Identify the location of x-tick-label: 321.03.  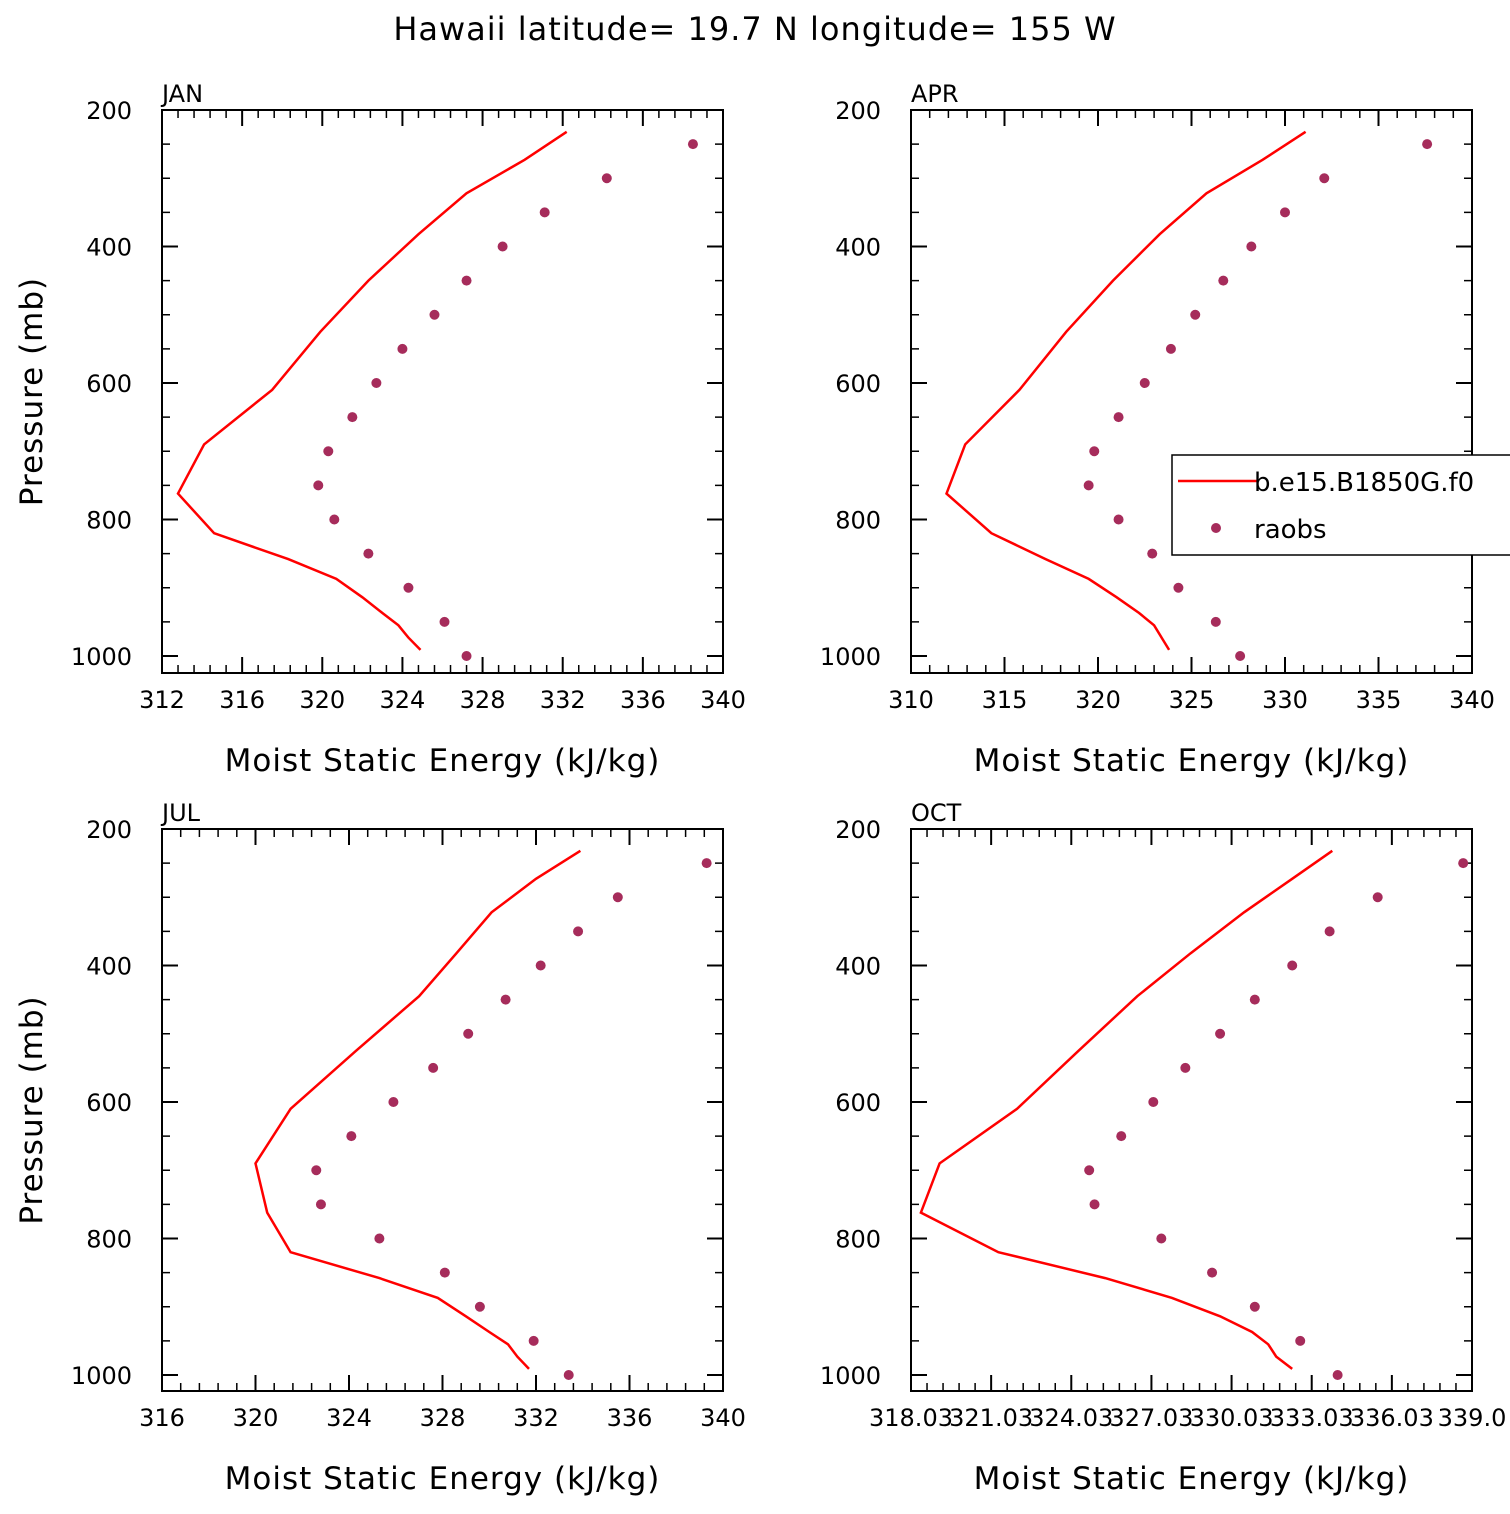
(991, 1418).